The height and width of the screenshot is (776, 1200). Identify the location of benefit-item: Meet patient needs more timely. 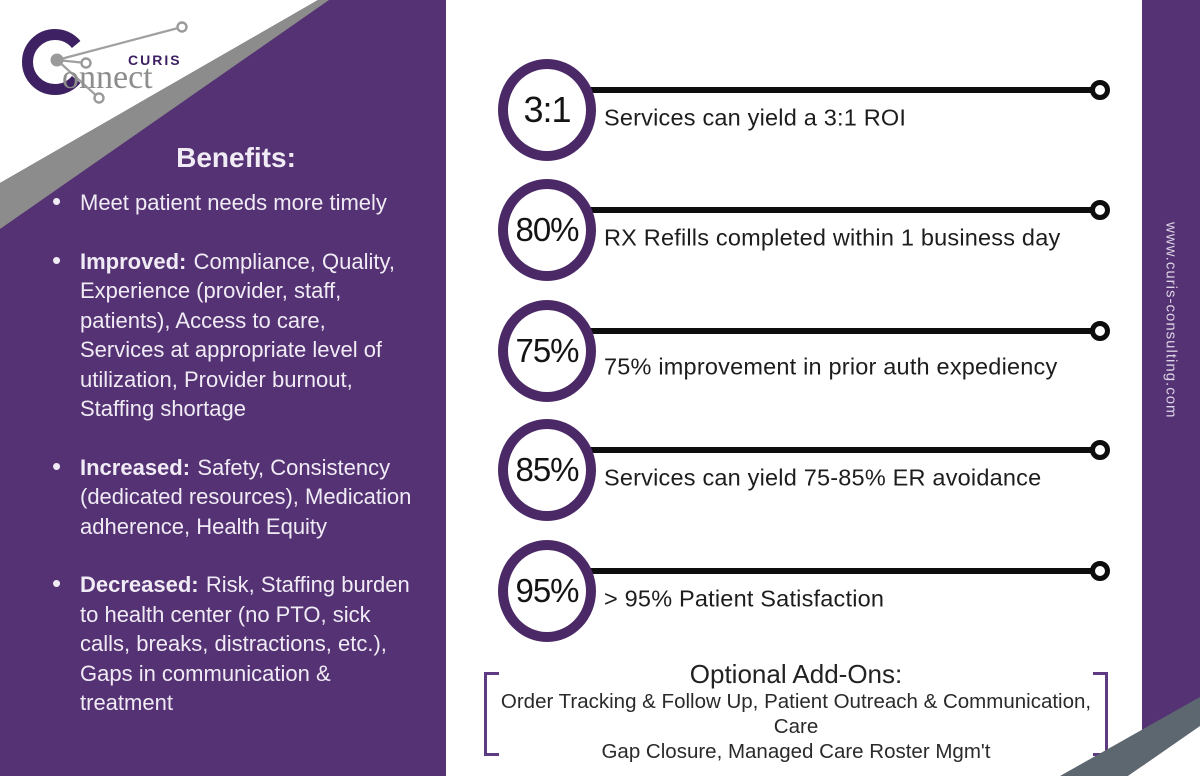
(229, 202).